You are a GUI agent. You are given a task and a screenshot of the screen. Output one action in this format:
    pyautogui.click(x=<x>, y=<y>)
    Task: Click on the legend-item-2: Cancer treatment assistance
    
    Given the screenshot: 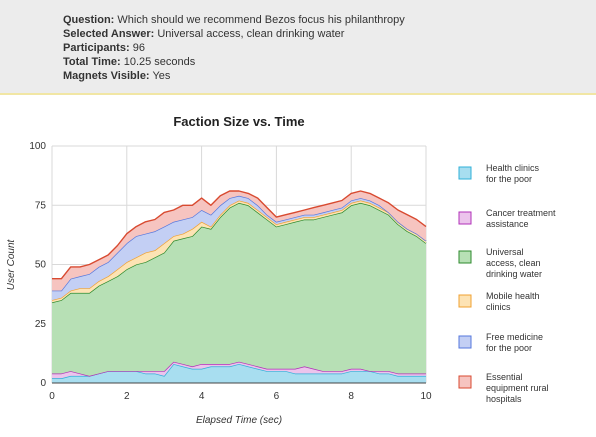 What is the action you would take?
    pyautogui.click(x=507, y=218)
    